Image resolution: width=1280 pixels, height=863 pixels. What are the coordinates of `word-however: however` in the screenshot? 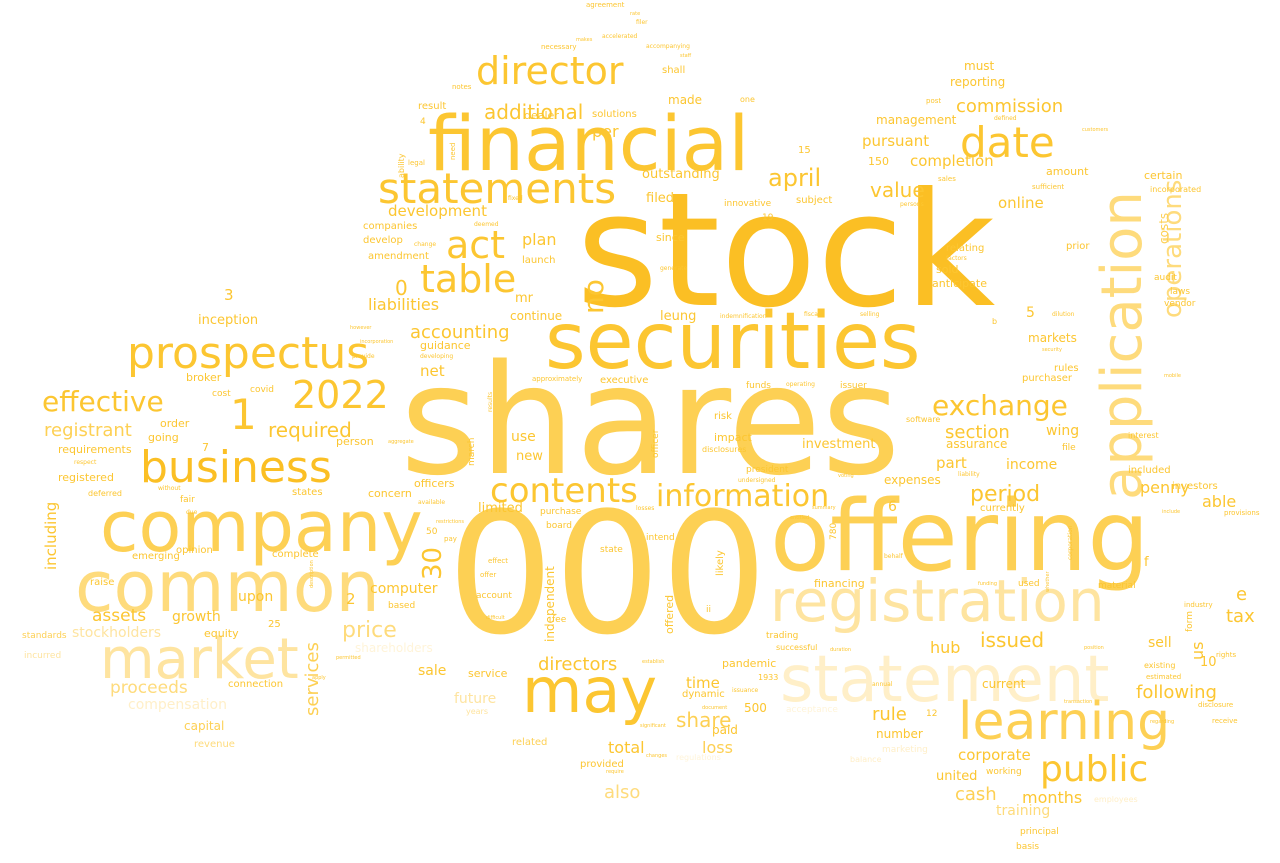 It's located at (361, 328).